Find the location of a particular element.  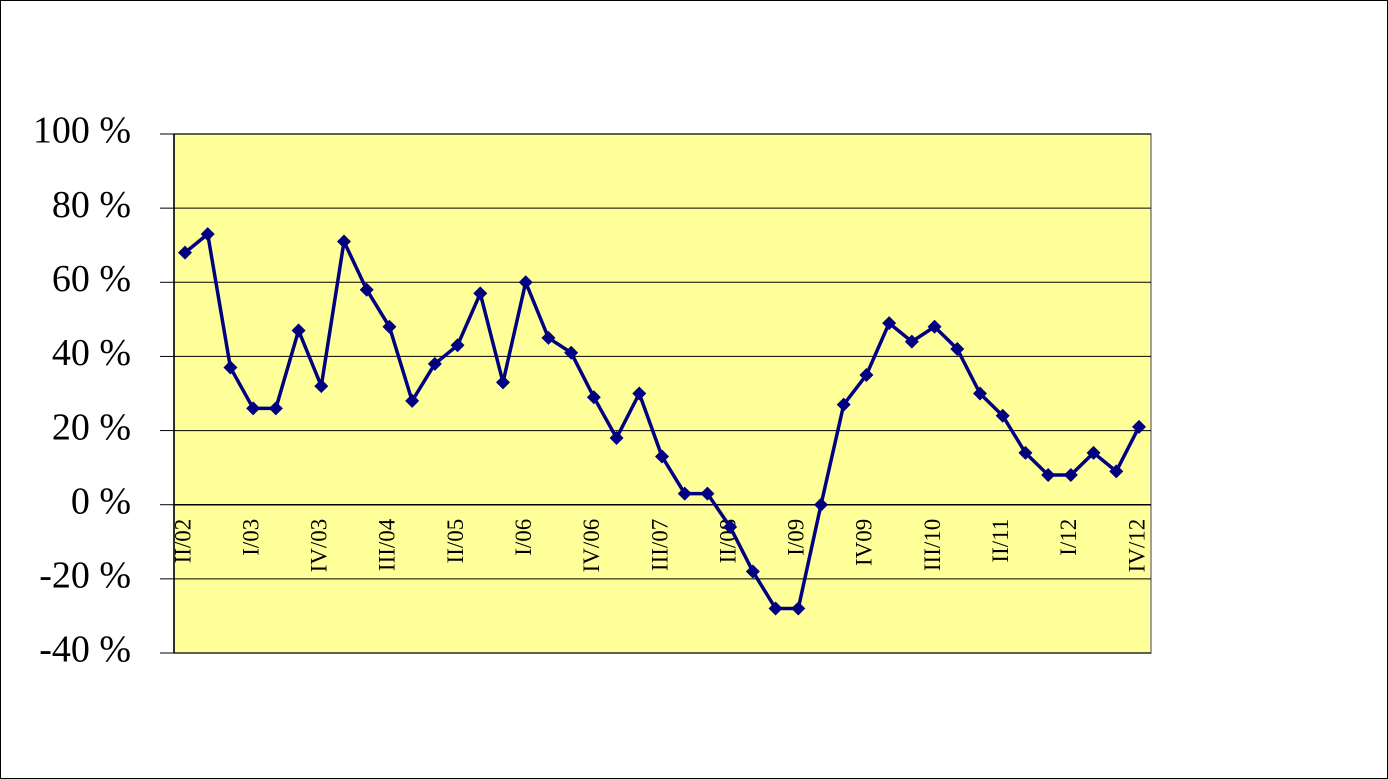

y-tick-label: -40 % is located at coordinates (85, 650).